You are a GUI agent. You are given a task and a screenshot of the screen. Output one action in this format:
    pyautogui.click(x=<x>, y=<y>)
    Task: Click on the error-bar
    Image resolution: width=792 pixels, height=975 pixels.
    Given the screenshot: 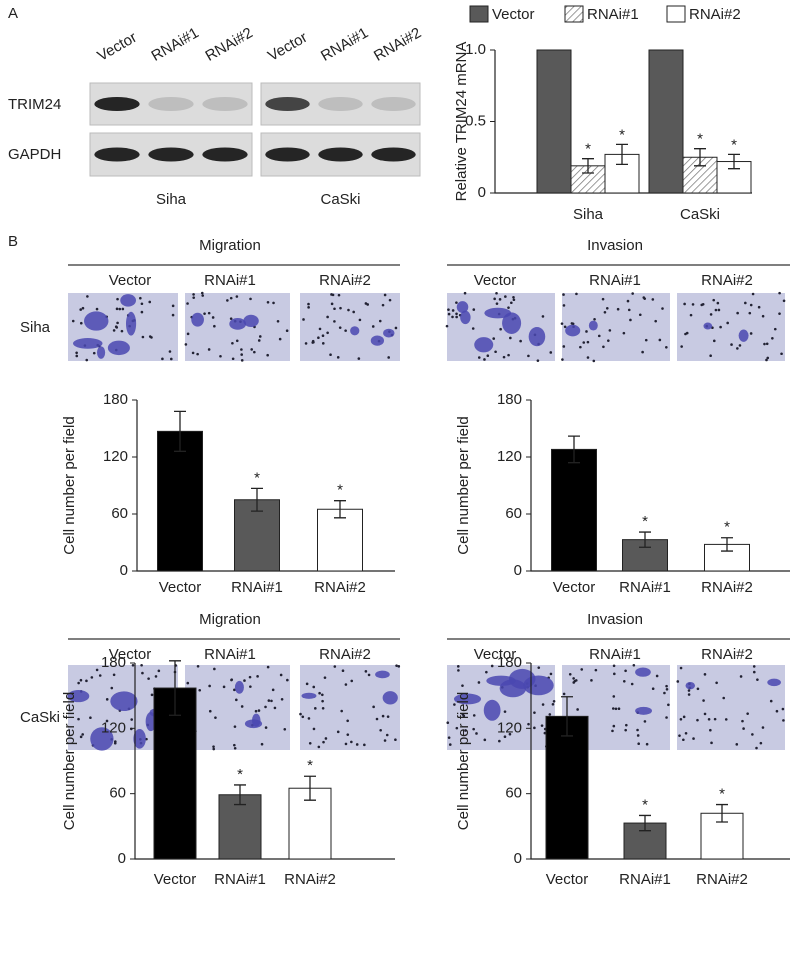 What is the action you would take?
    pyautogui.click(x=734, y=161)
    